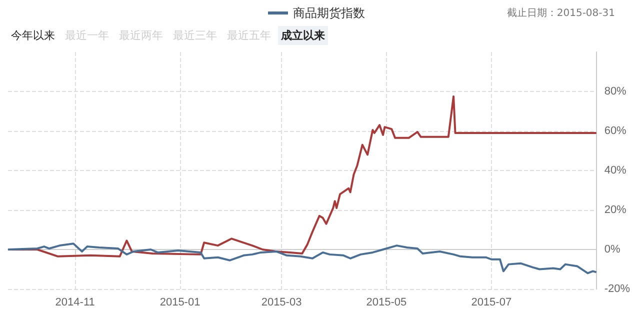  What do you see at coordinates (615, 210) in the screenshot?
I see `y-tick-label: 20%` at bounding box center [615, 210].